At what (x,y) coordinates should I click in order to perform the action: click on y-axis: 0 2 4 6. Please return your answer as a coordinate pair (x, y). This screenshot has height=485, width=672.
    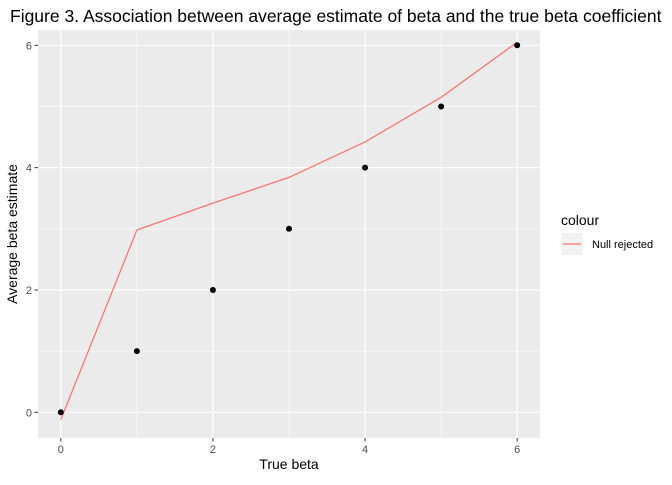
    Looking at the image, I should click on (32, 229).